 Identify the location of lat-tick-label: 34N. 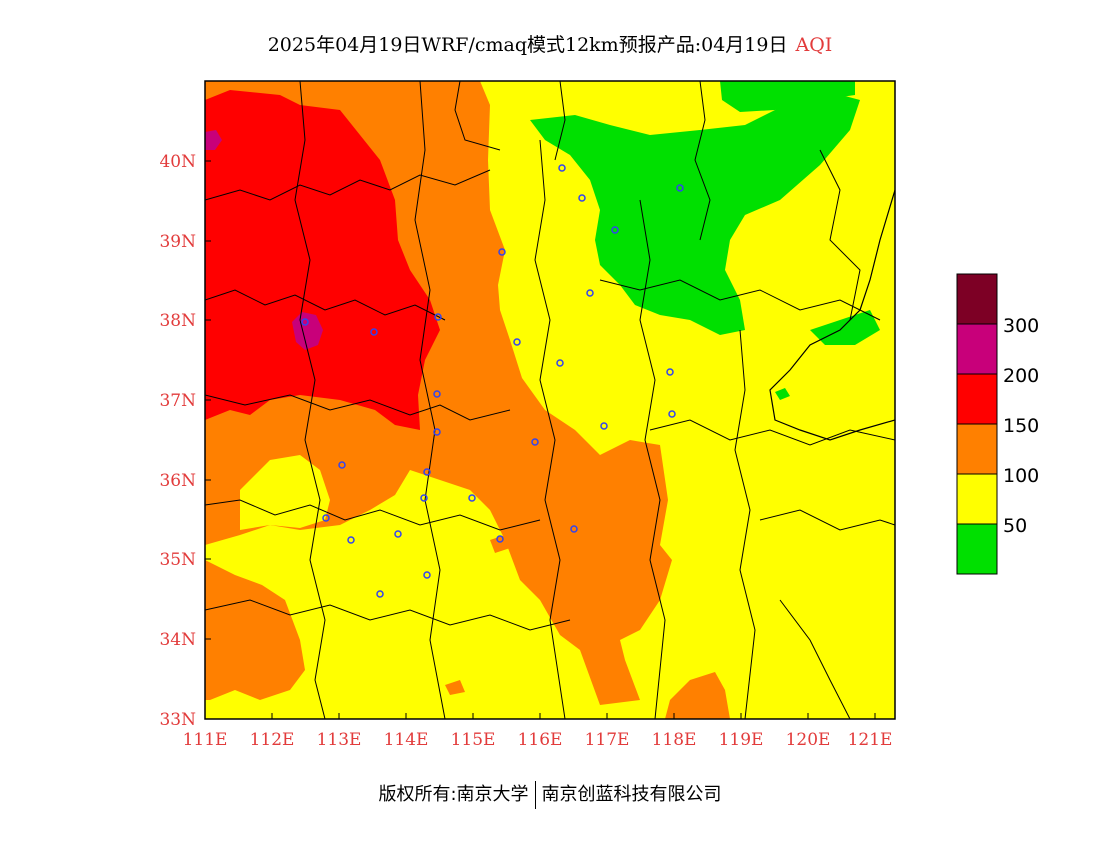
(177, 640).